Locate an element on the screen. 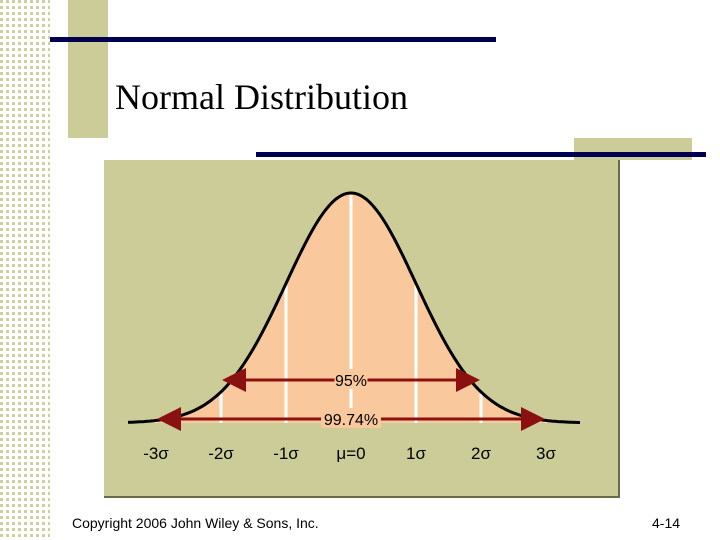 This screenshot has height=540, width=720. axis-label: -2σ is located at coordinates (221, 453).